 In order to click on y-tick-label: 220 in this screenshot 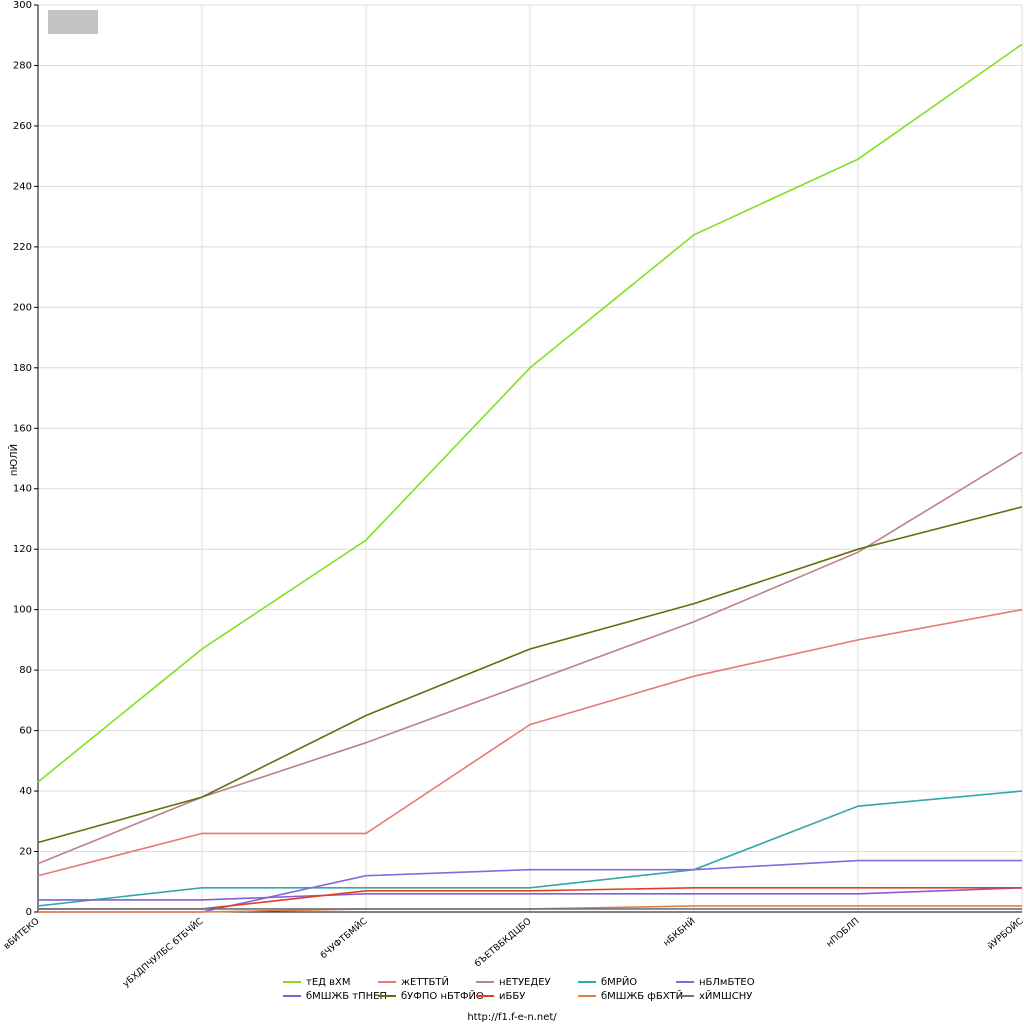, I will do `click(22, 247)`.